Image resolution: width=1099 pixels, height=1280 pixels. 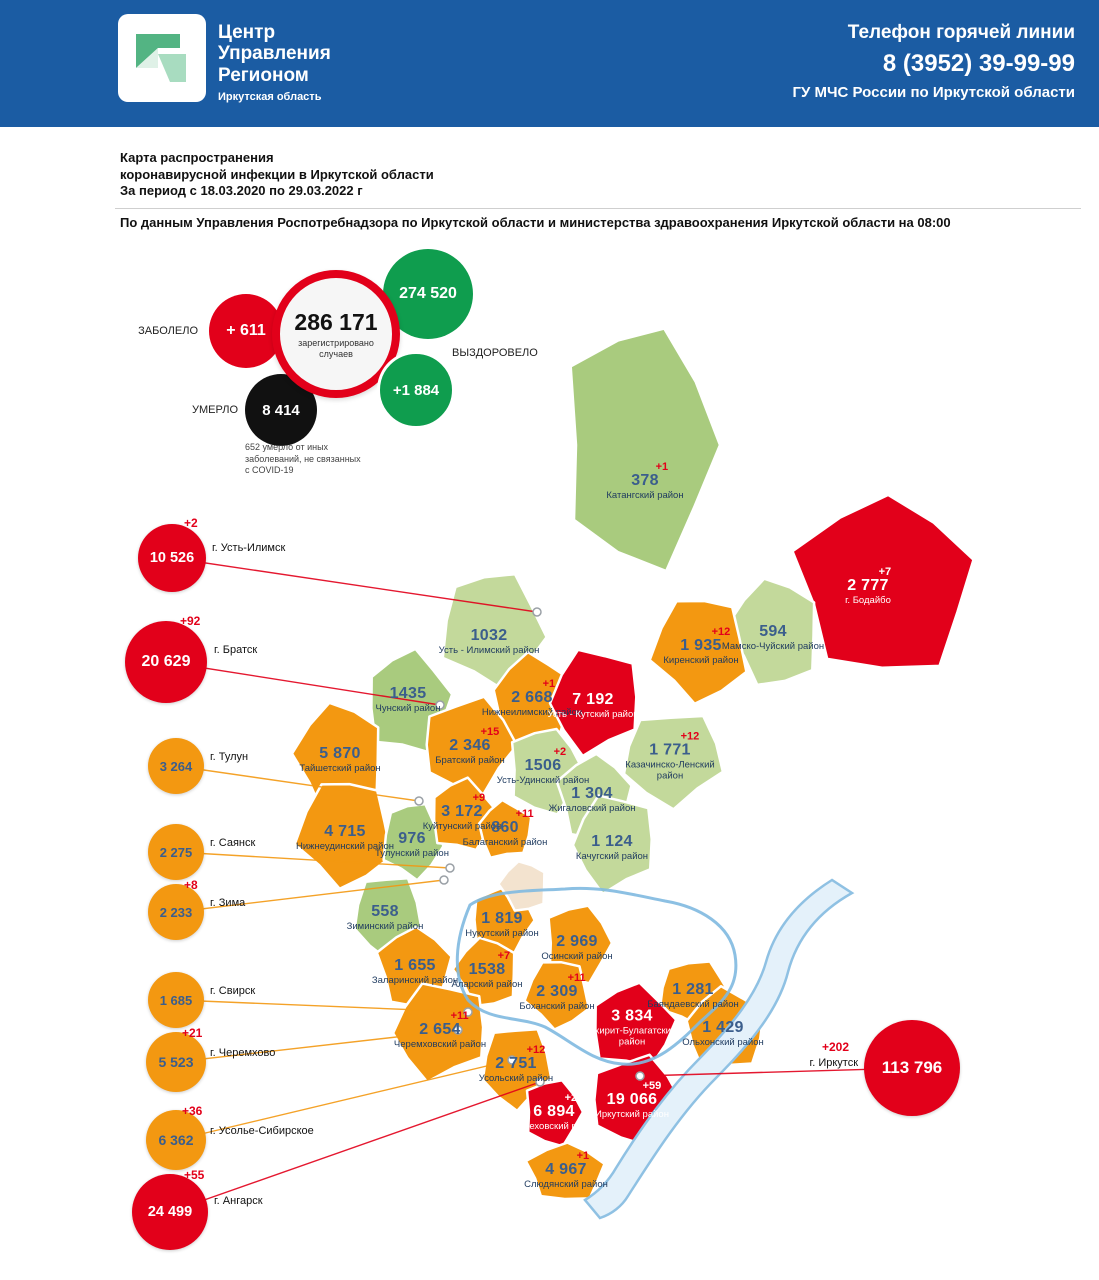 What do you see at coordinates (241, 191) in the screenshot?
I see `title-line-3: За период с 18.03.2020 по 29.03.2022 г` at bounding box center [241, 191].